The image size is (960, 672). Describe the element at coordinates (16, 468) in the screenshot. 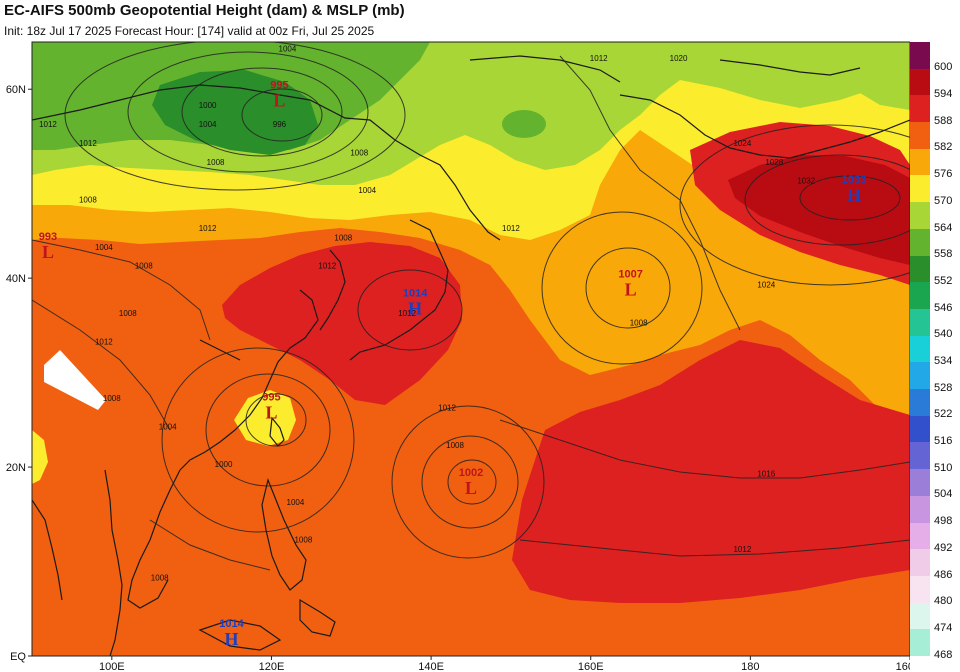

I see `lat-label: 20N` at that location.